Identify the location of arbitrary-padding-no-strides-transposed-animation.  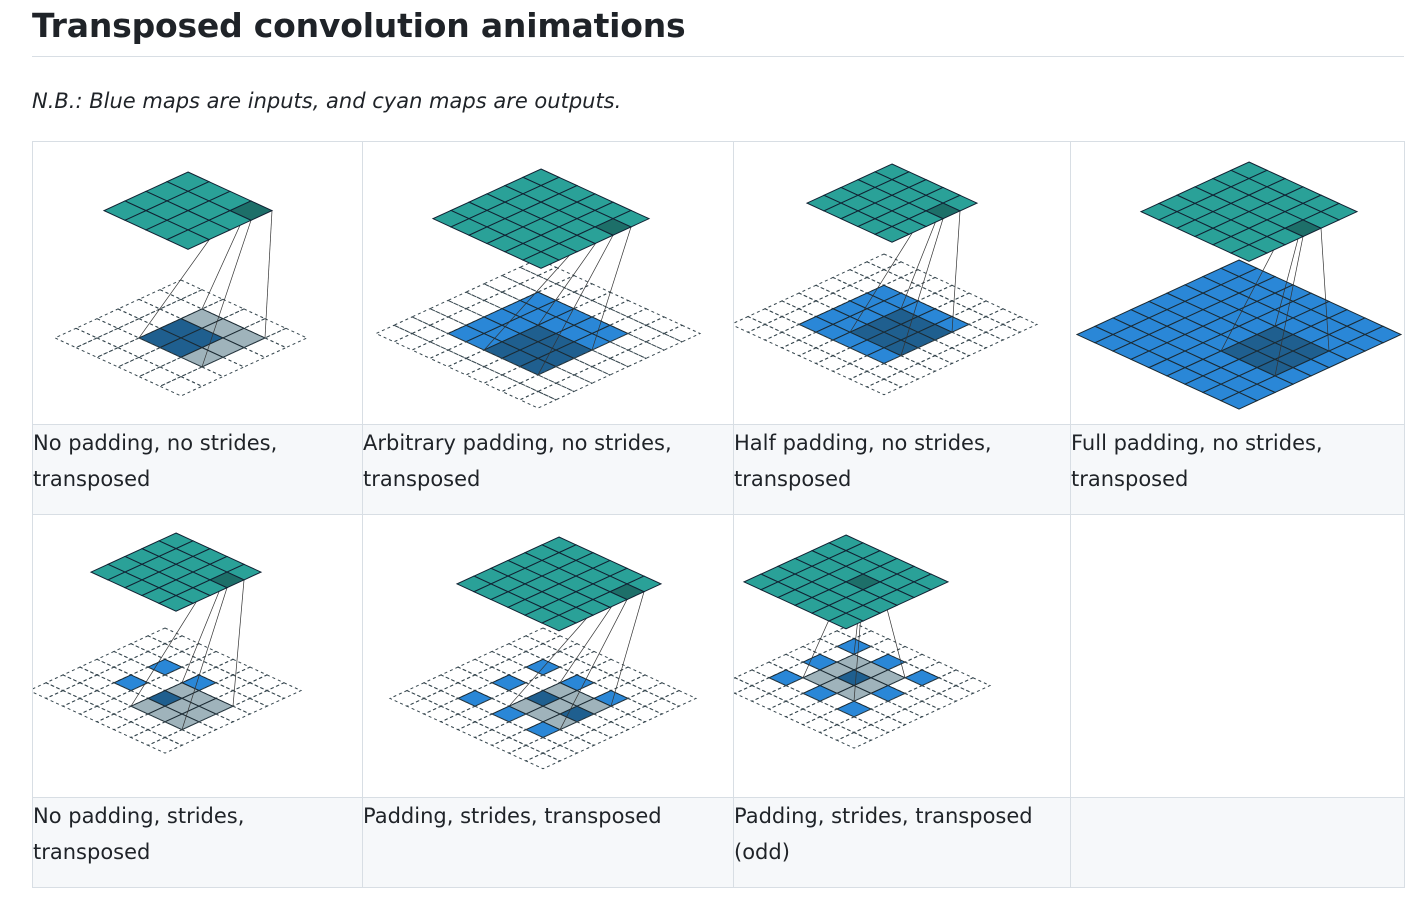
(538, 288).